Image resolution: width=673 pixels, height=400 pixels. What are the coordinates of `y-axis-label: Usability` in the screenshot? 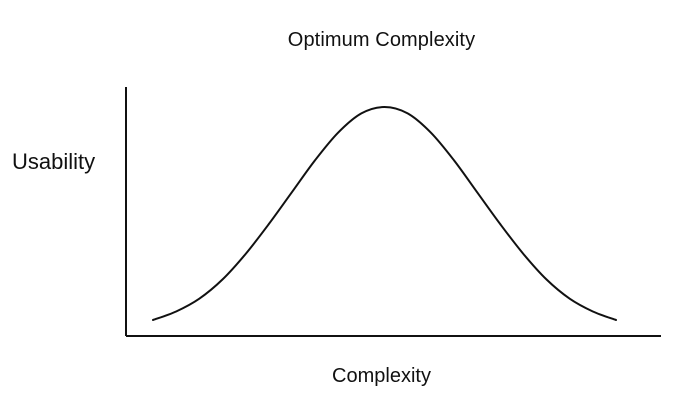 It's located at (54, 161).